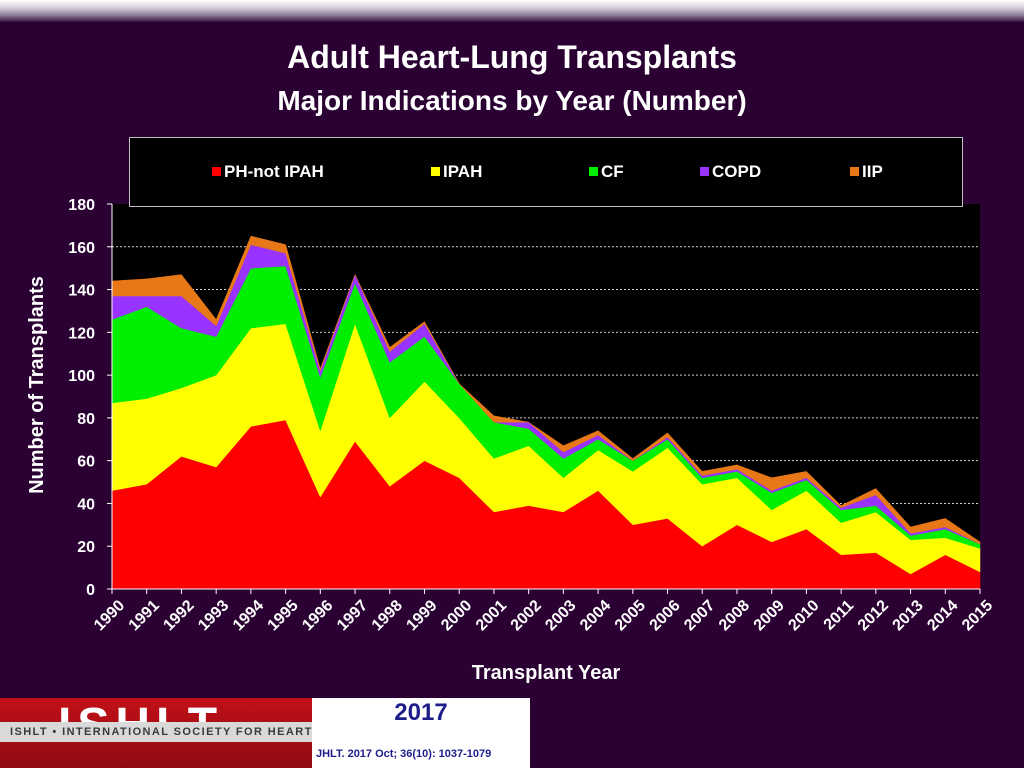 Image resolution: width=1024 pixels, height=768 pixels. I want to click on journal-citation: JHLT. 2017 Oct; 36(10): 1037-1079, so click(404, 754).